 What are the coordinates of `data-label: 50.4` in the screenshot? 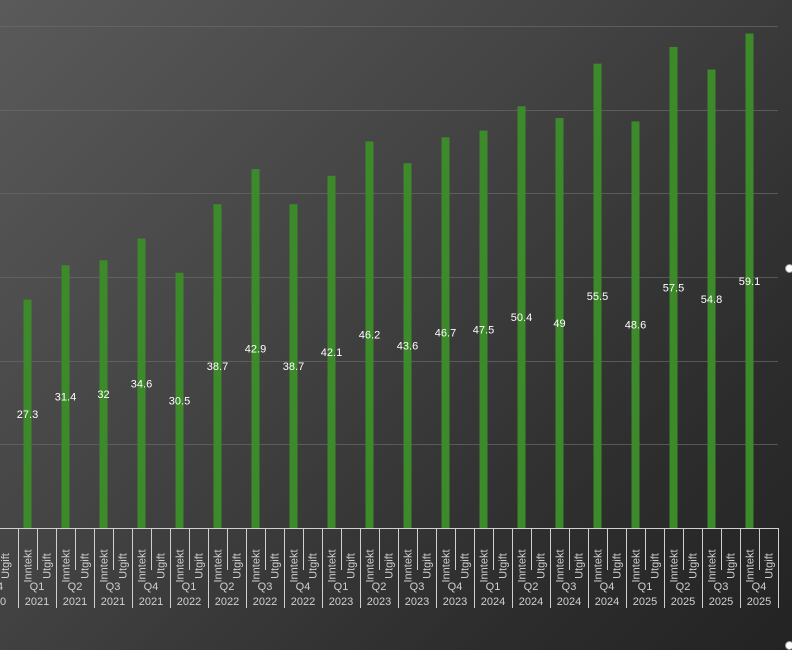 It's located at (521, 318).